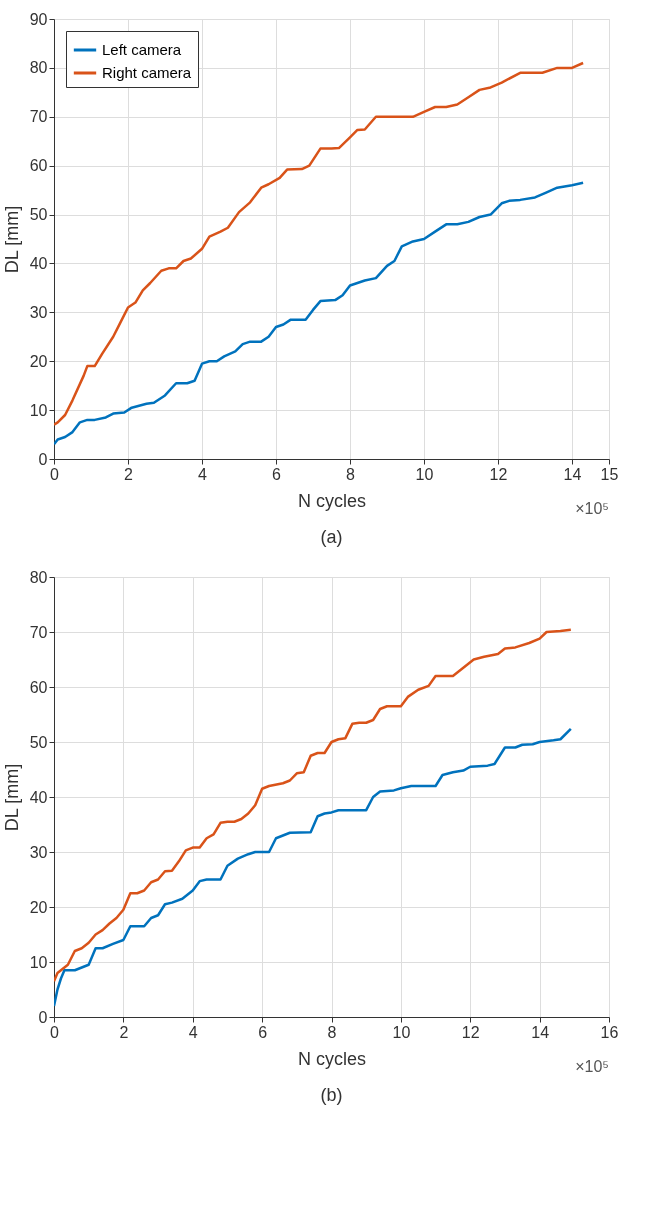 The width and height of the screenshot is (659, 1205). What do you see at coordinates (331, 537) in the screenshot?
I see `text: (a)` at bounding box center [331, 537].